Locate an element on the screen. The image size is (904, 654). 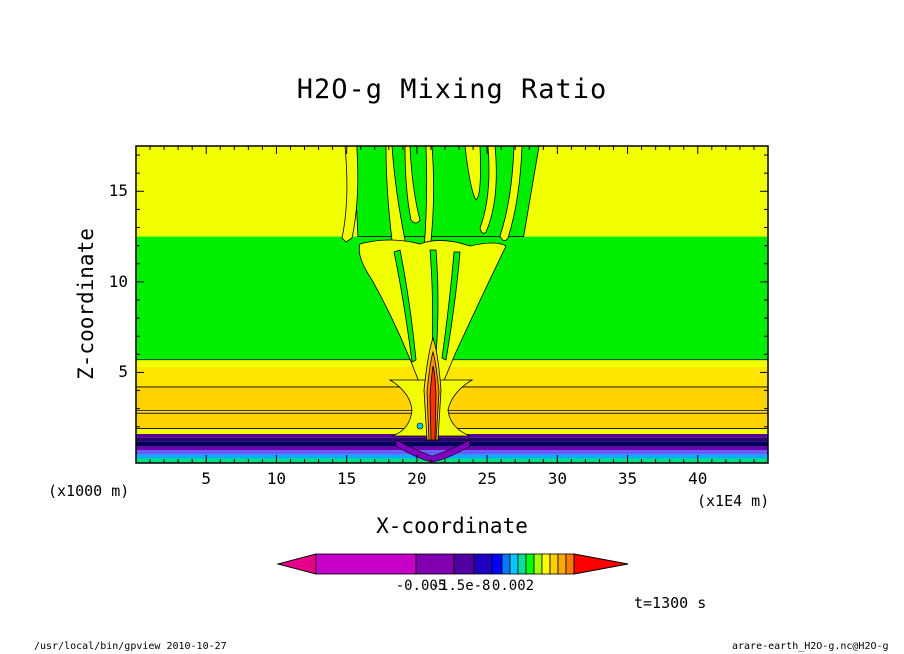
x-tick-label-1: 10 is located at coordinates (276, 478).